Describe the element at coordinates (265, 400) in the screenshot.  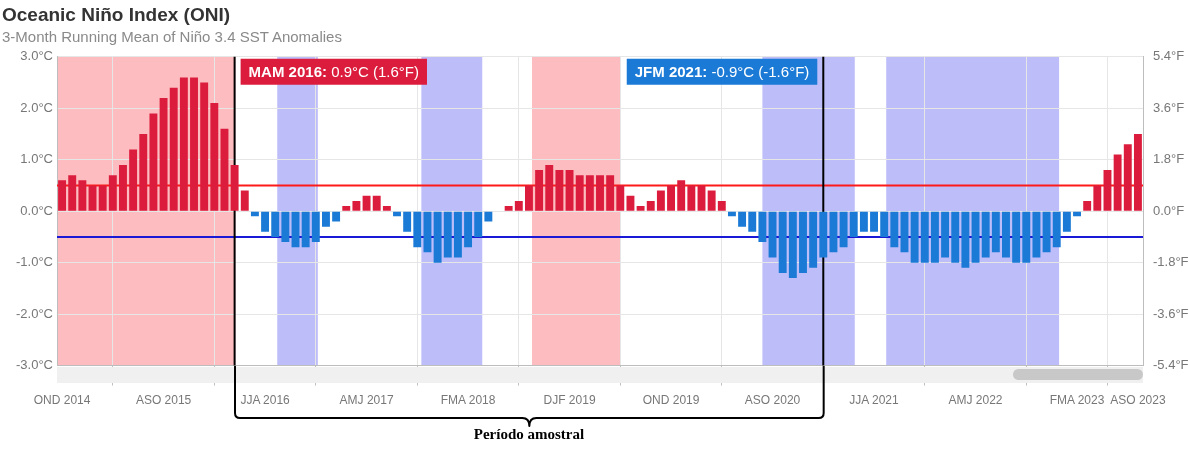
I see `x-tick-label: JJA 2016` at that location.